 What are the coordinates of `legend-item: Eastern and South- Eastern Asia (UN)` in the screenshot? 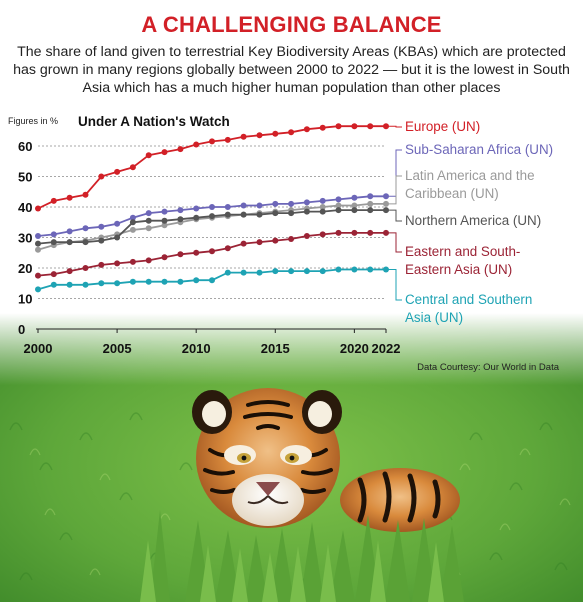 It's located at (491, 261).